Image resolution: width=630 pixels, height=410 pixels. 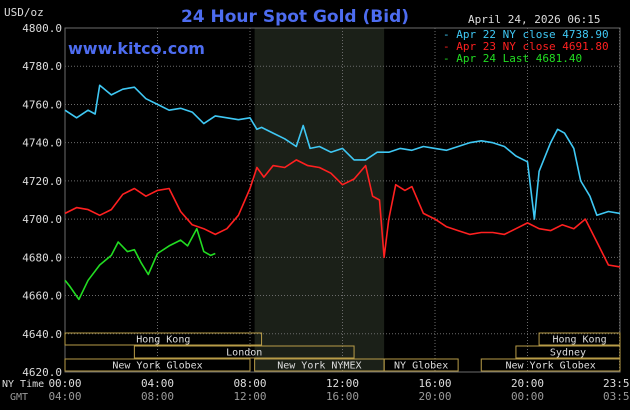 I want to click on x-tick-label-gmt: 20:00, so click(x=434, y=396).